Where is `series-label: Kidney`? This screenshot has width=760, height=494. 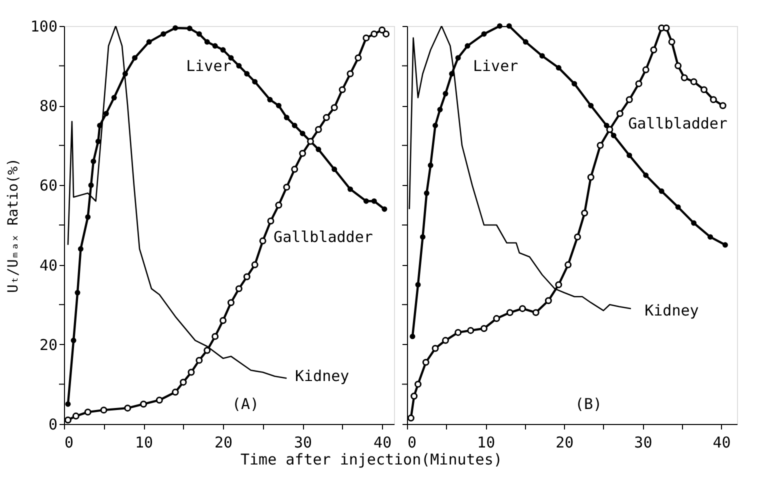 series-label: Kidney is located at coordinates (671, 311).